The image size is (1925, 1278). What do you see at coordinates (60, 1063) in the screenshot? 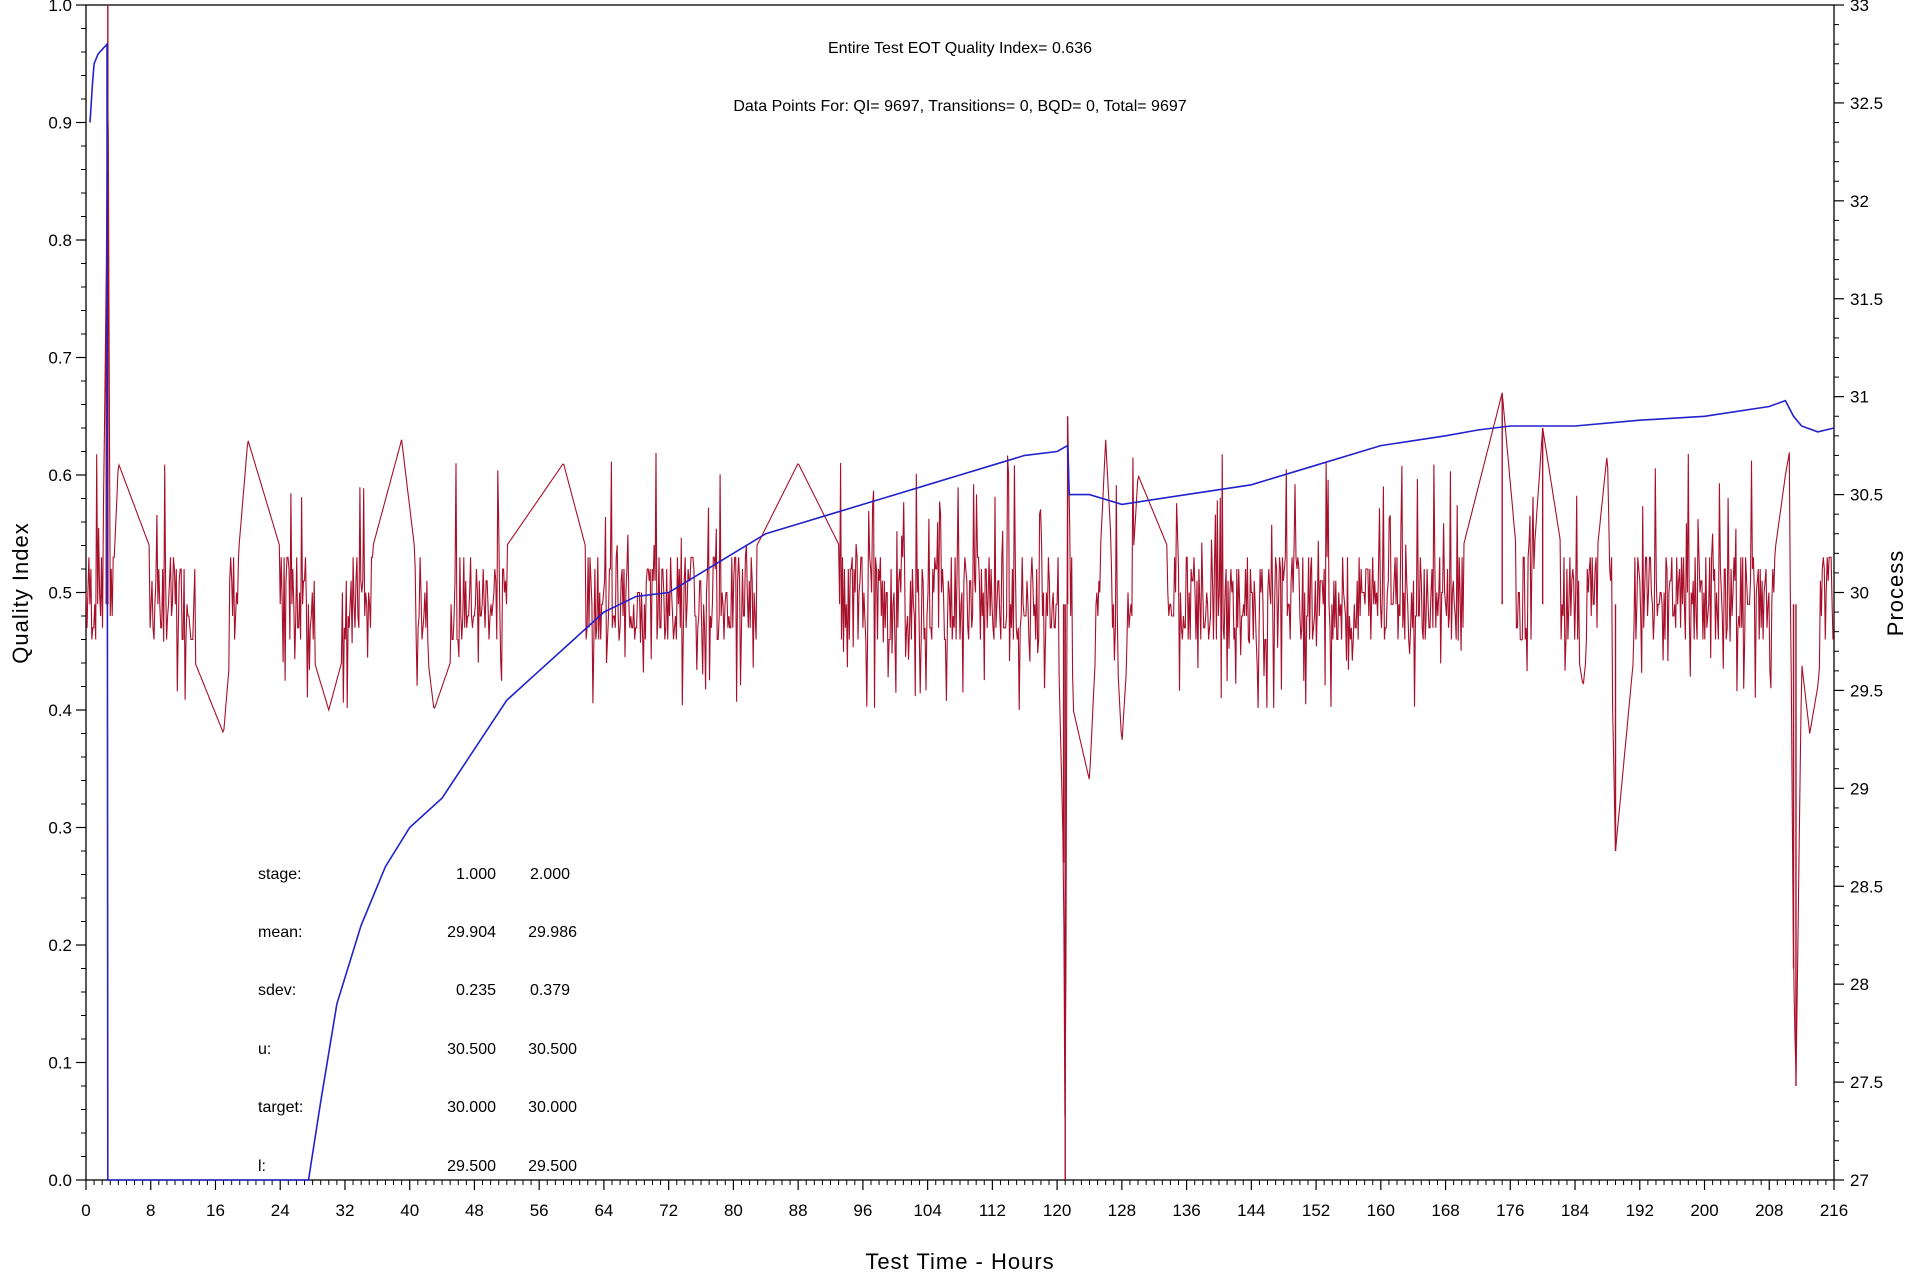
I see `y-left-tick-label: 0.1` at bounding box center [60, 1063].